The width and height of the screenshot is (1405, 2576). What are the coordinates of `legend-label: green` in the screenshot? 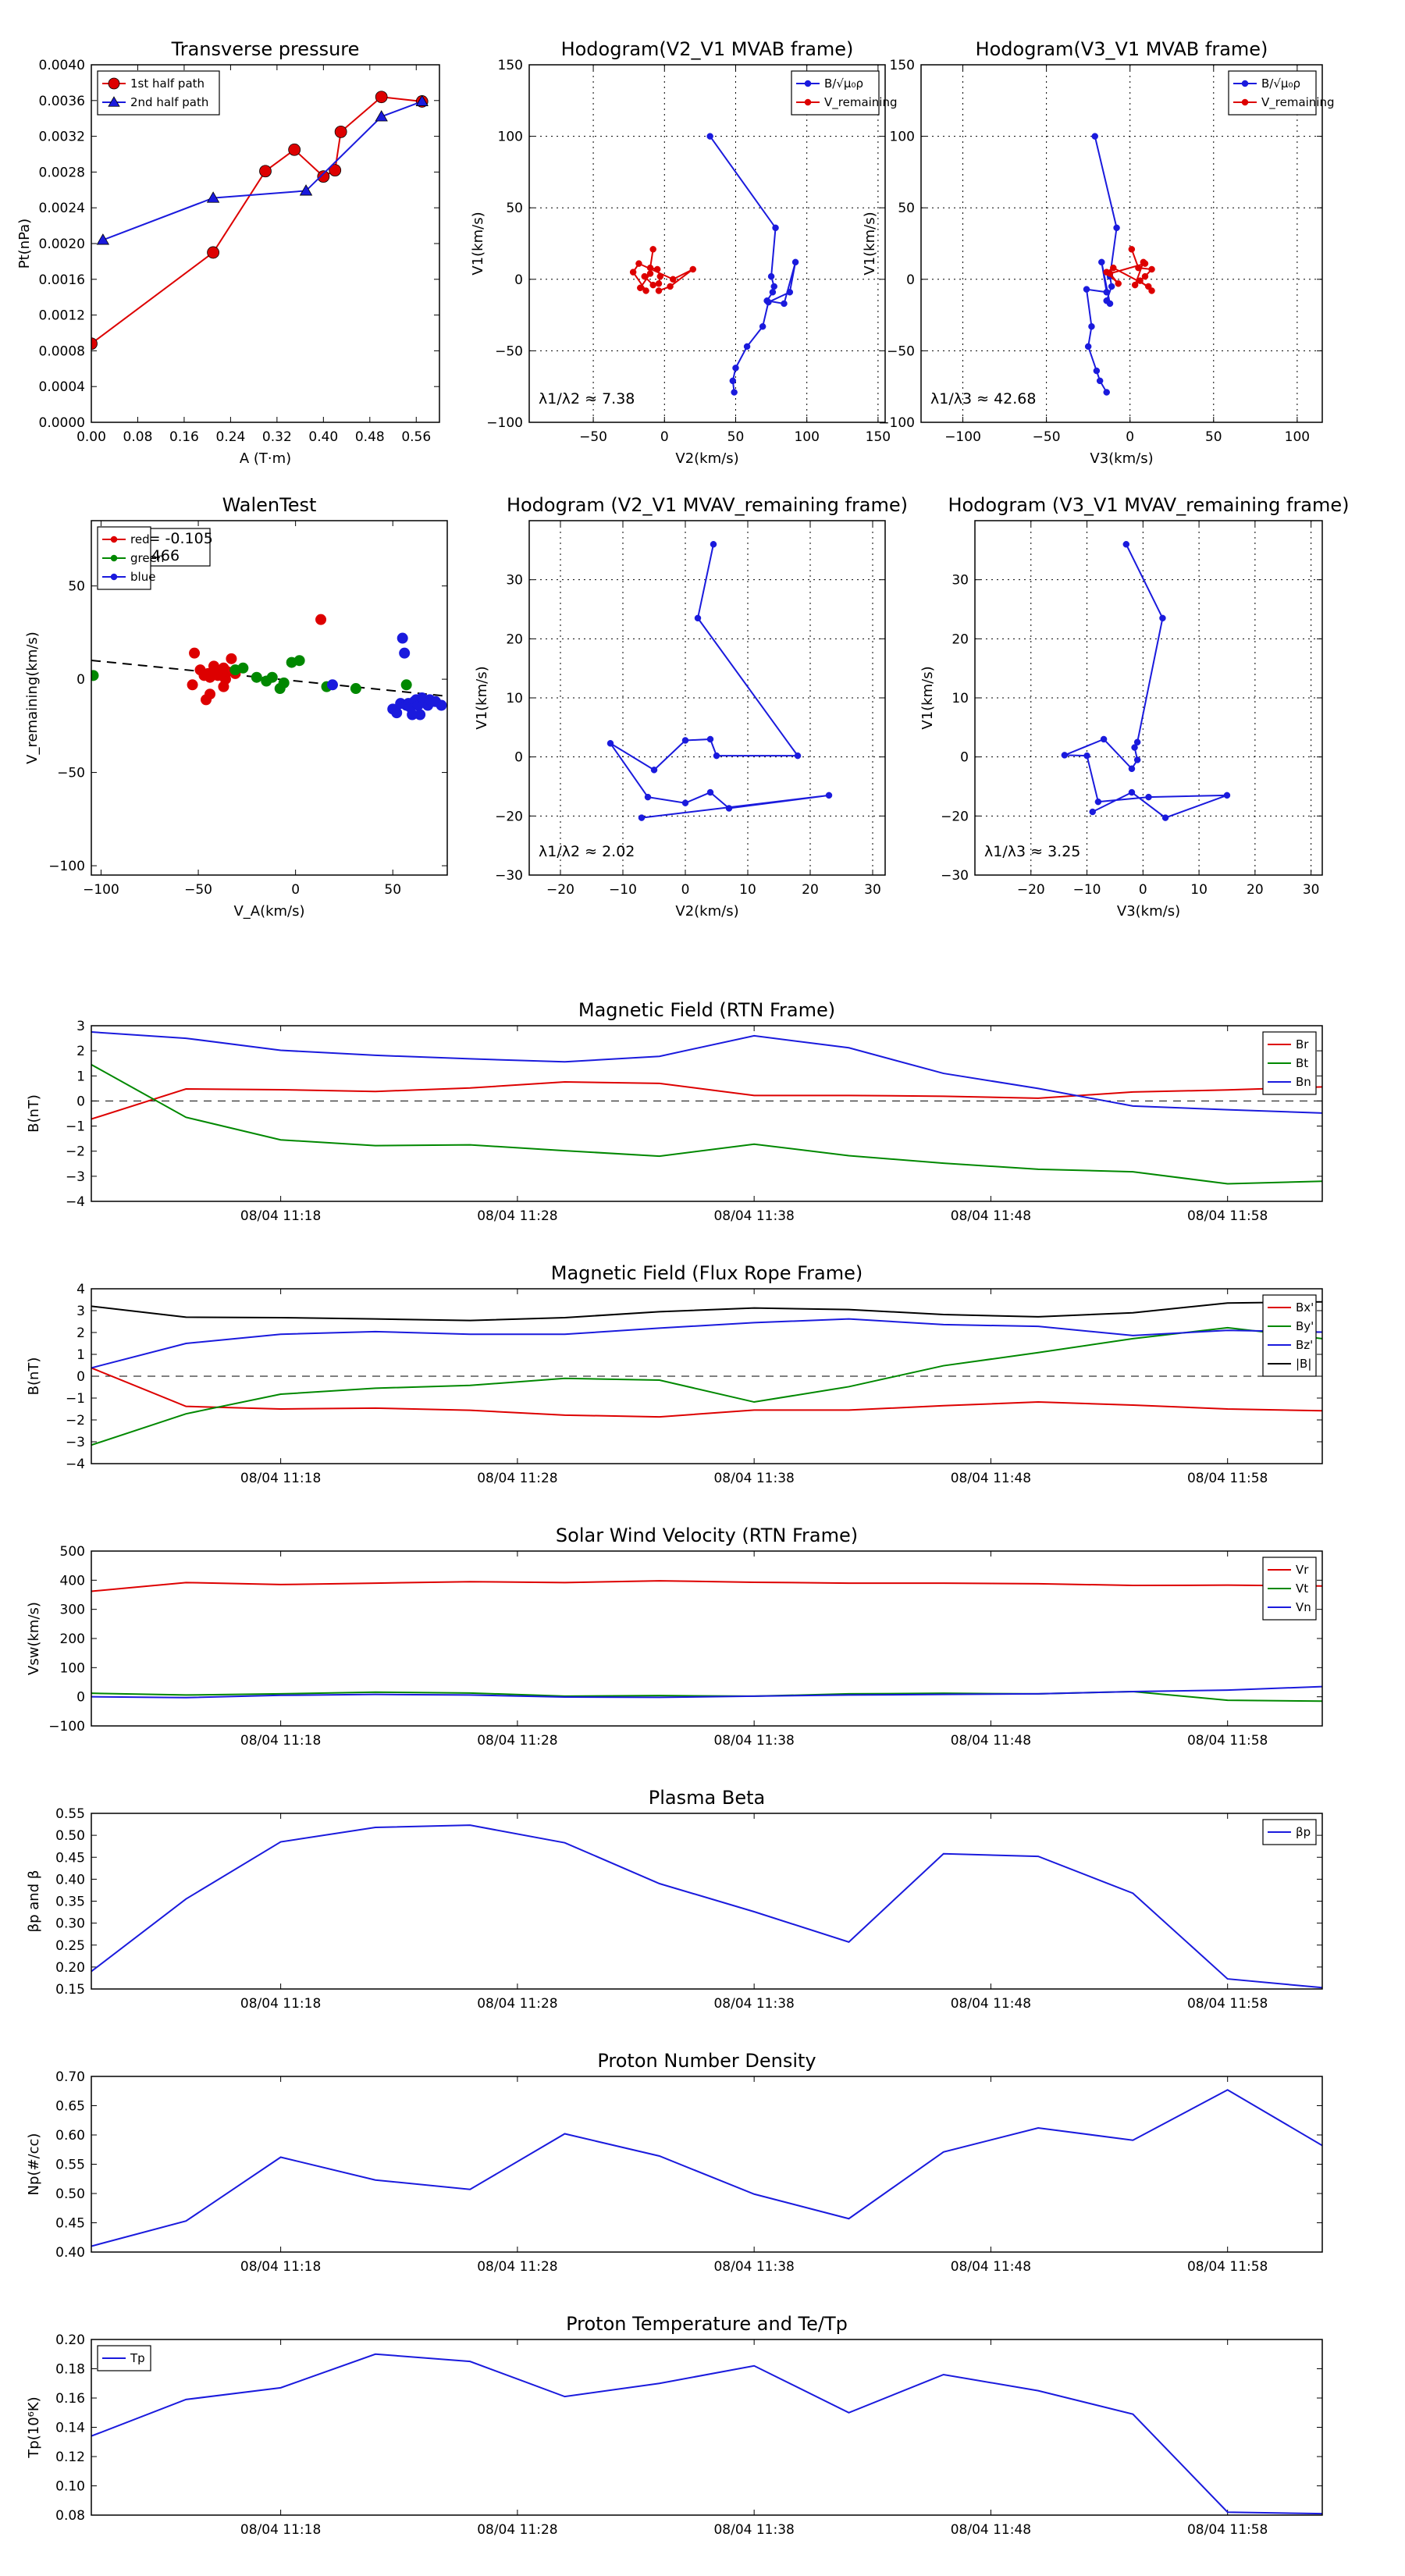 It's located at (147, 558).